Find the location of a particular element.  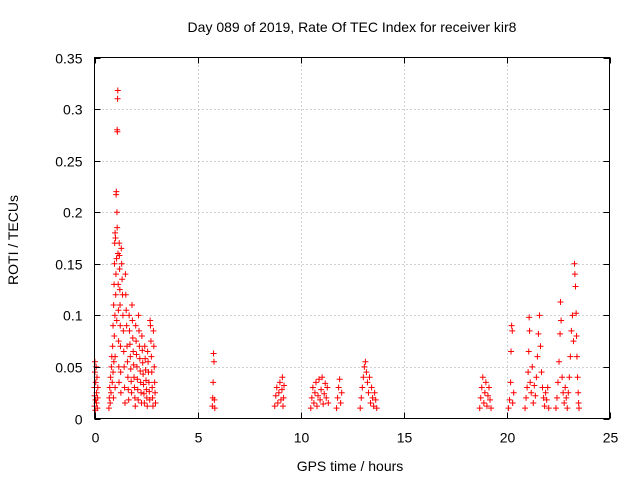

y-tick-label: 0.2 is located at coordinates (73, 213).